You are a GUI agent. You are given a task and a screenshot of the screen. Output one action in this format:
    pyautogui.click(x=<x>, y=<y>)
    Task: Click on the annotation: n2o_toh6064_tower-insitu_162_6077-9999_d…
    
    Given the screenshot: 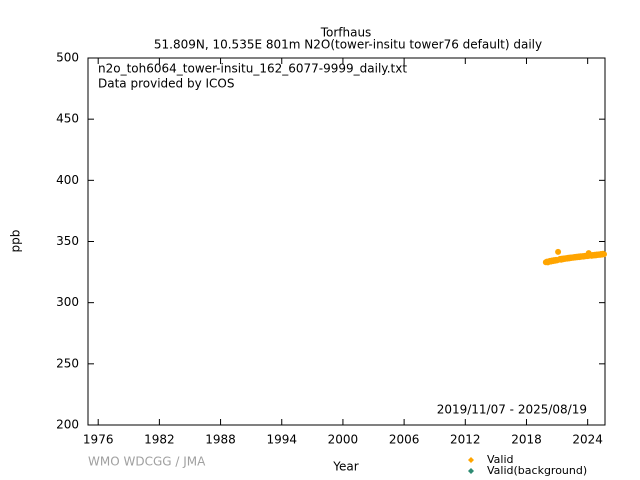 What is the action you would take?
    pyautogui.click(x=252, y=69)
    